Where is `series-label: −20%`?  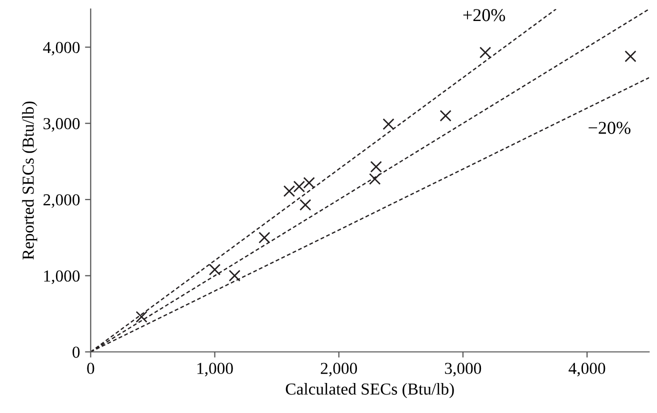 series-label: −20% is located at coordinates (609, 128).